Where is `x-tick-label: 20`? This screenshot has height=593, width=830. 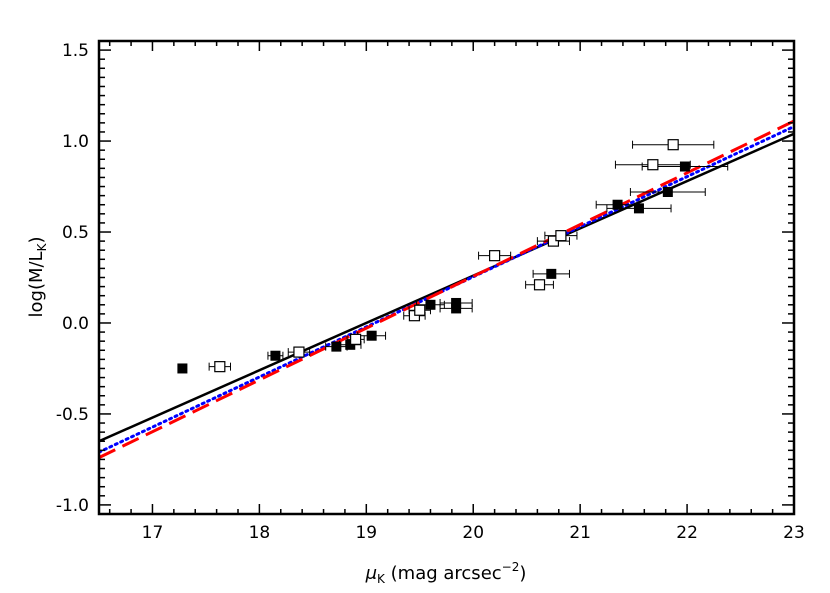 x-tick-label: 20 is located at coordinates (473, 533).